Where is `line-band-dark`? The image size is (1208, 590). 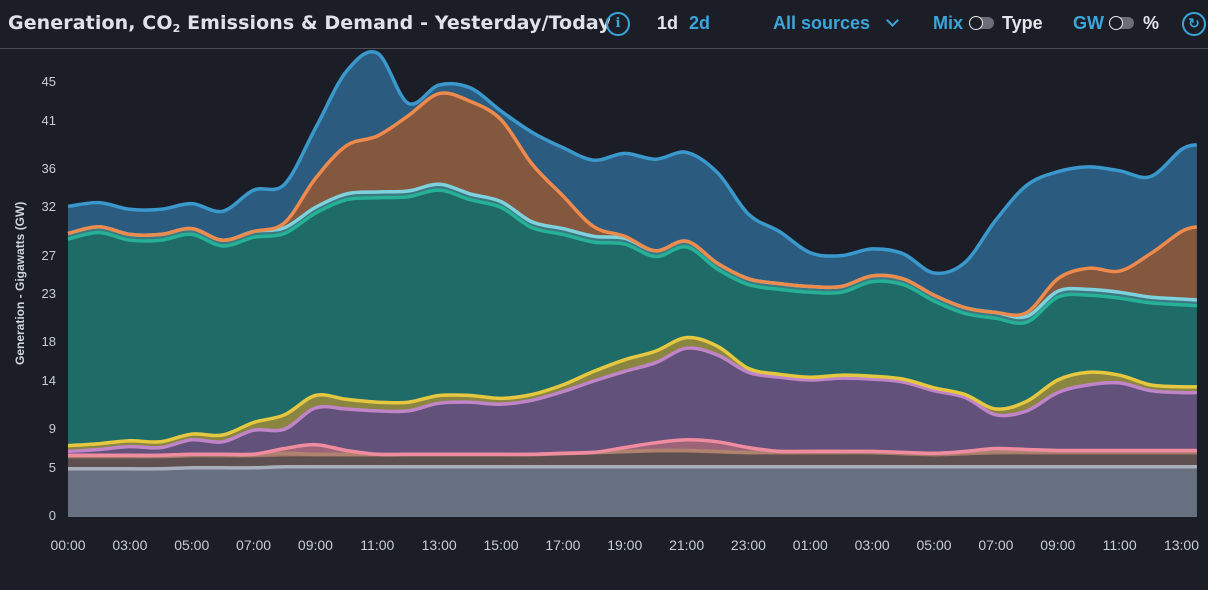 line-band-dark is located at coordinates (632, 457).